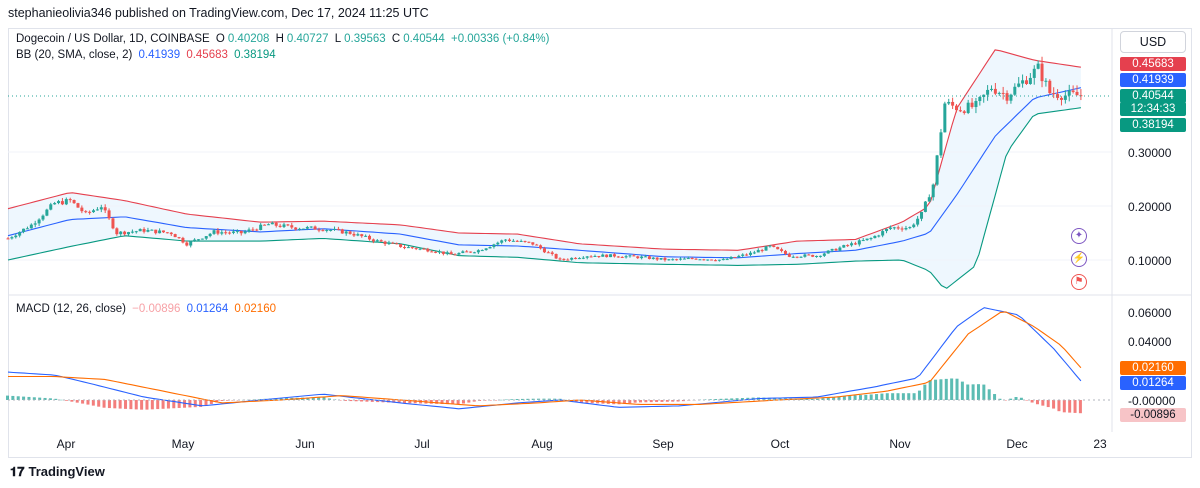 Image resolution: width=1200 pixels, height=488 pixels. What do you see at coordinates (220, 39) in the screenshot?
I see `o-label: O` at bounding box center [220, 39].